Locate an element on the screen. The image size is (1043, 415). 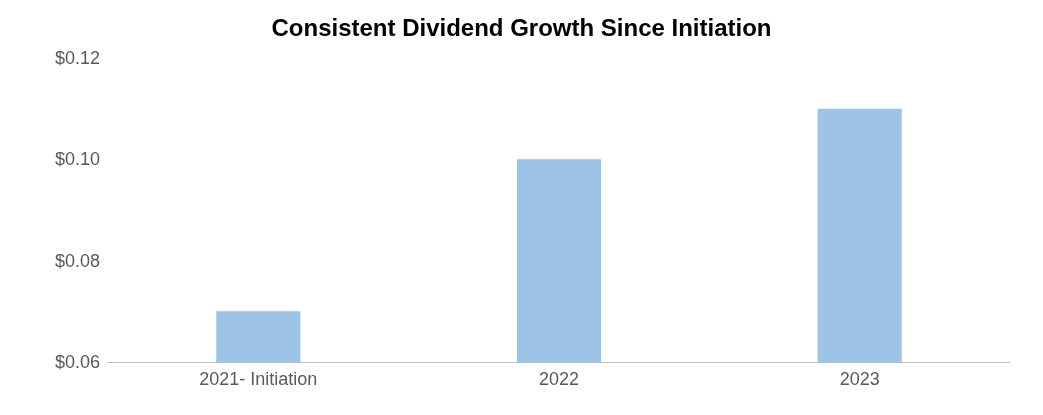
y-tick-label: $0.06 is located at coordinates (77, 362).